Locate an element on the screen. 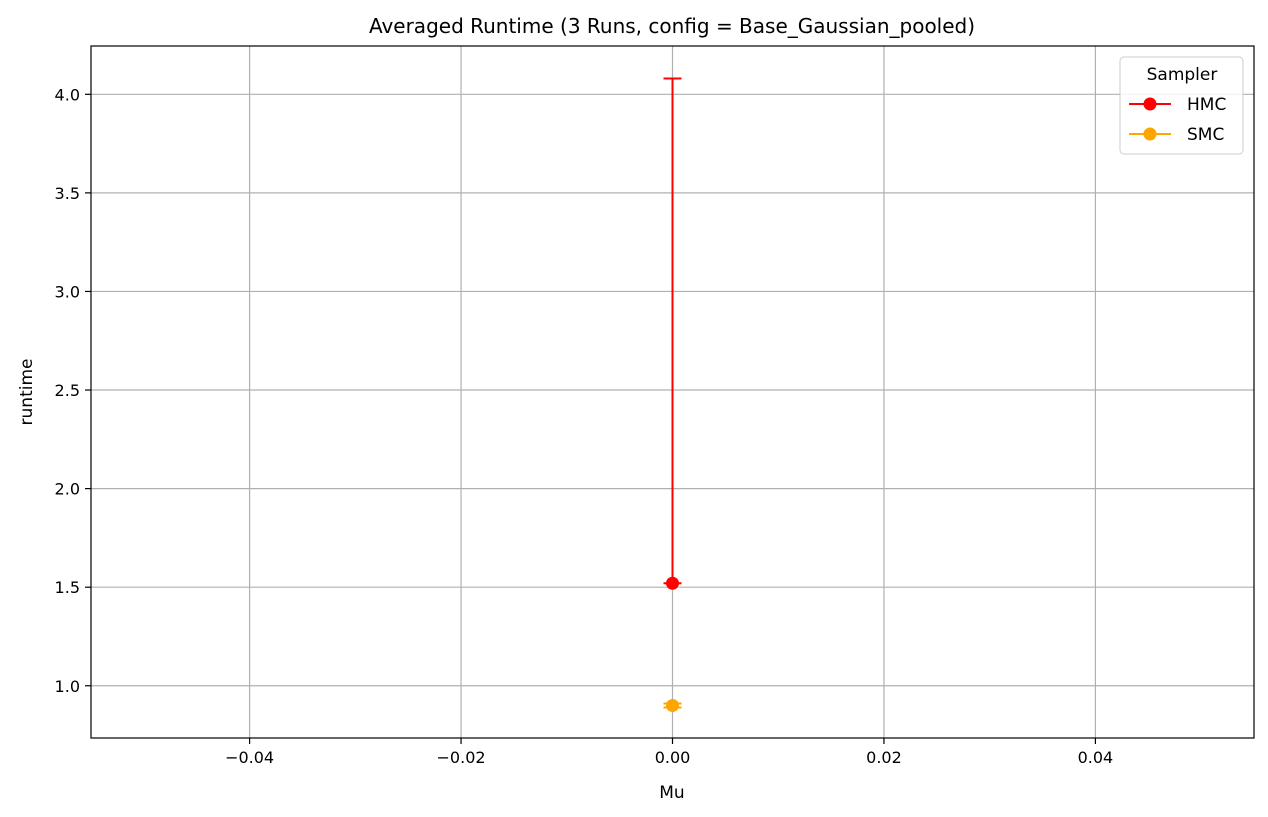 This screenshot has width=1268, height=817. y-tick-label: 3.0 is located at coordinates (67, 291).